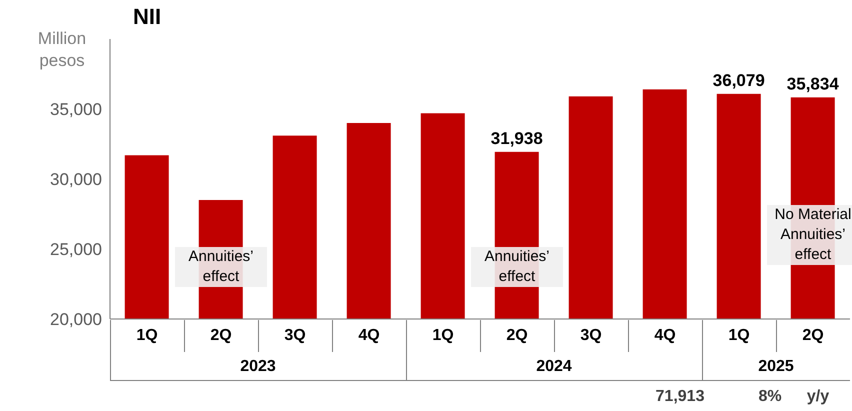 This screenshot has width=852, height=411. Describe the element at coordinates (76, 250) in the screenshot. I see `y-tick-label: 25,000` at that location.